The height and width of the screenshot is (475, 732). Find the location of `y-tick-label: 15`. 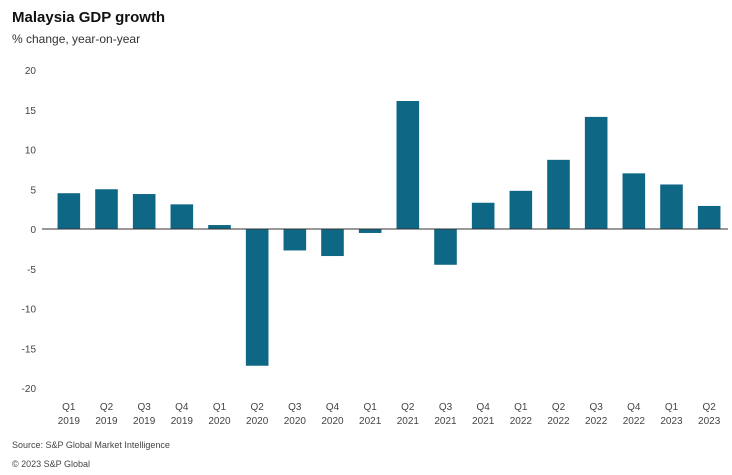

y-tick-label: 15 is located at coordinates (31, 111).